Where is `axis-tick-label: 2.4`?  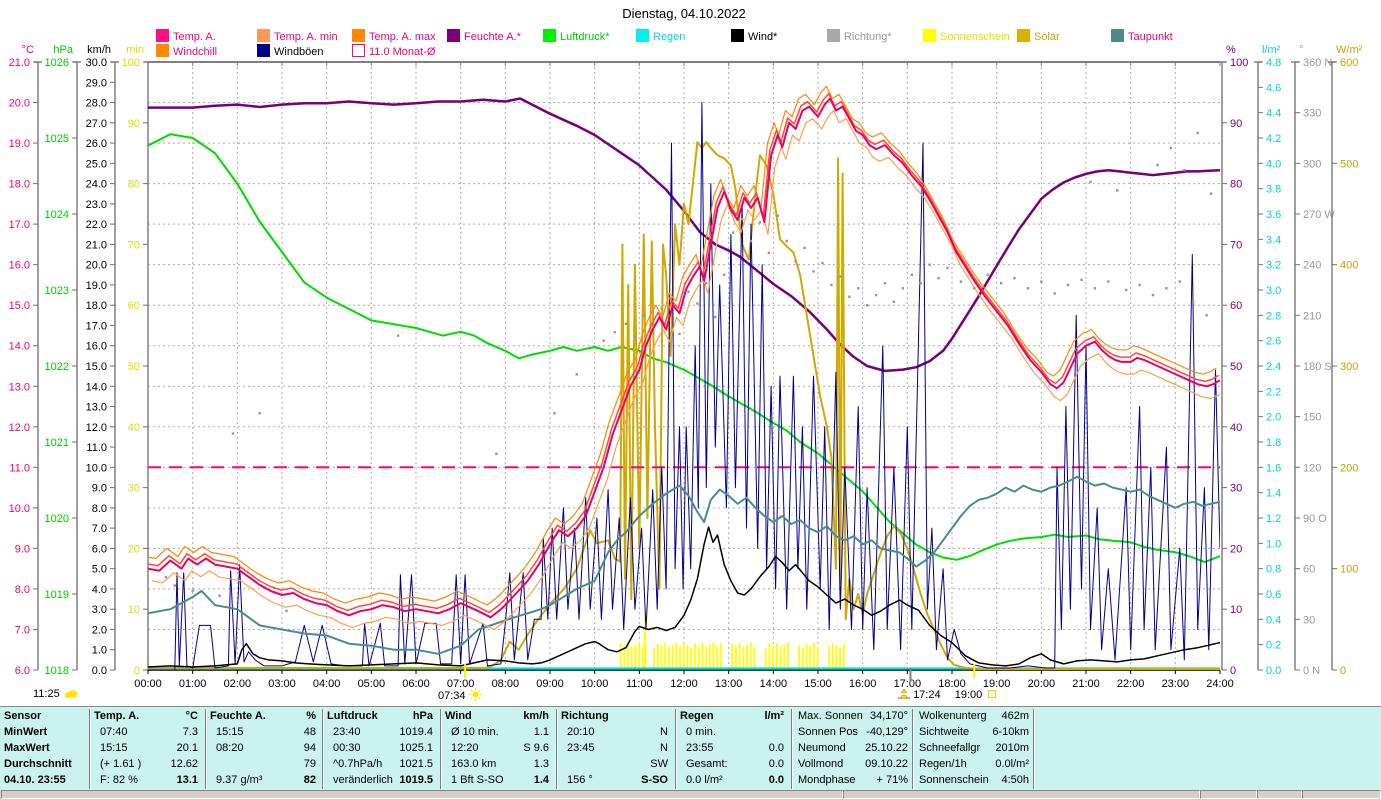
axis-tick-label: 2.4 is located at coordinates (1273, 367).